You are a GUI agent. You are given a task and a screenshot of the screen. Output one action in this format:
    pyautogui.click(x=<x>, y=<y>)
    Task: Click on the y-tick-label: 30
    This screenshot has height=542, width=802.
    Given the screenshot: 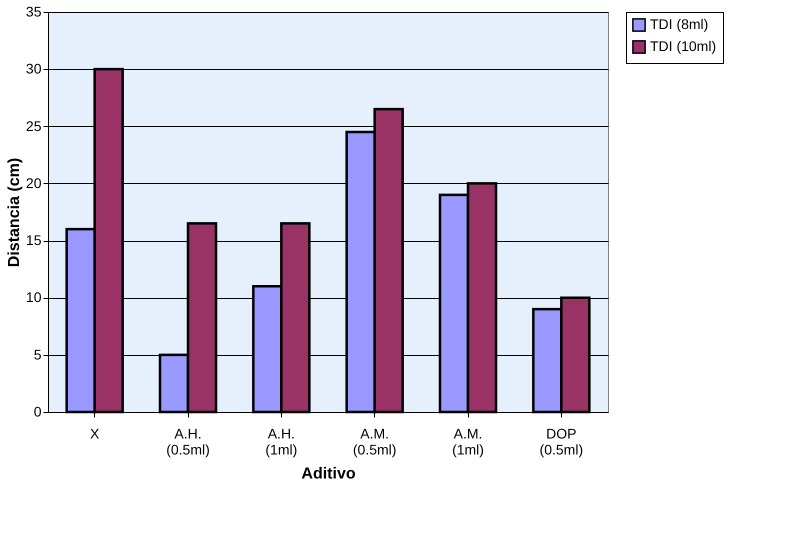 What is the action you would take?
    pyautogui.click(x=34, y=68)
    